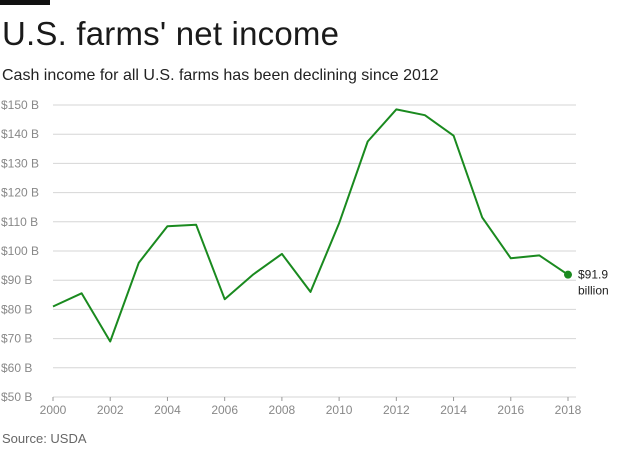  I want to click on y-tick-label: $150 B, so click(20, 105).